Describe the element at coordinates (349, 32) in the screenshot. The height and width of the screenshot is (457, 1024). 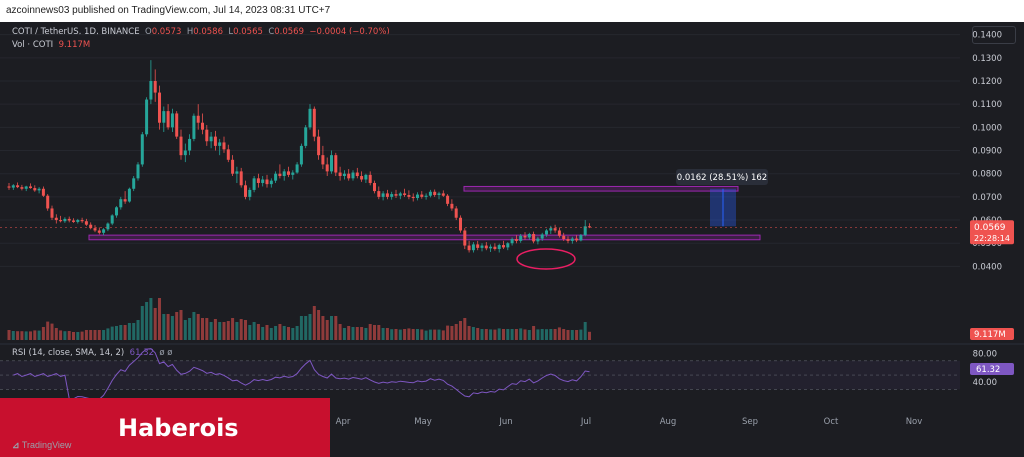
I see `change-value: −0.0004 (−0.70%)` at that location.